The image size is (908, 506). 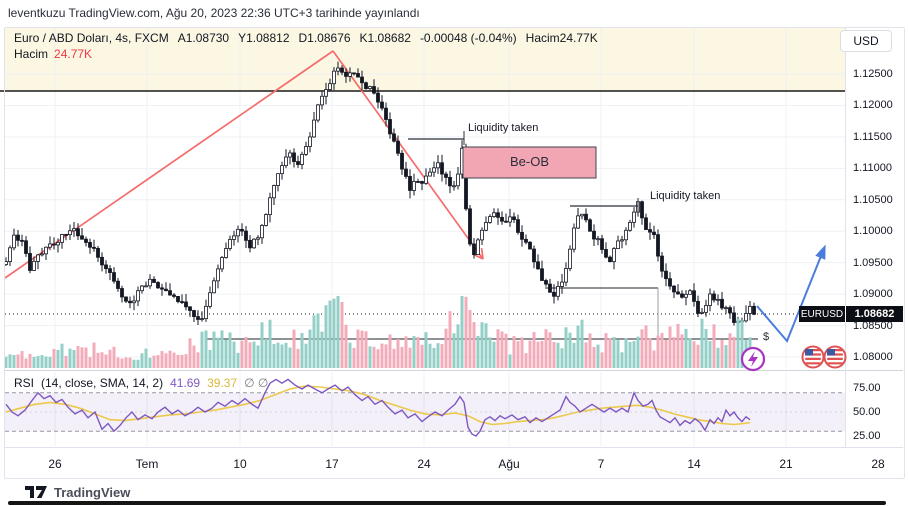 I want to click on rsi-title: RSI, so click(x=24, y=383).